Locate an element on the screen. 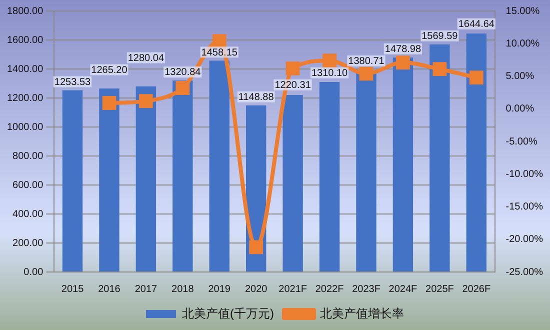  y-tick-label: 1600.00 is located at coordinates (25, 40).